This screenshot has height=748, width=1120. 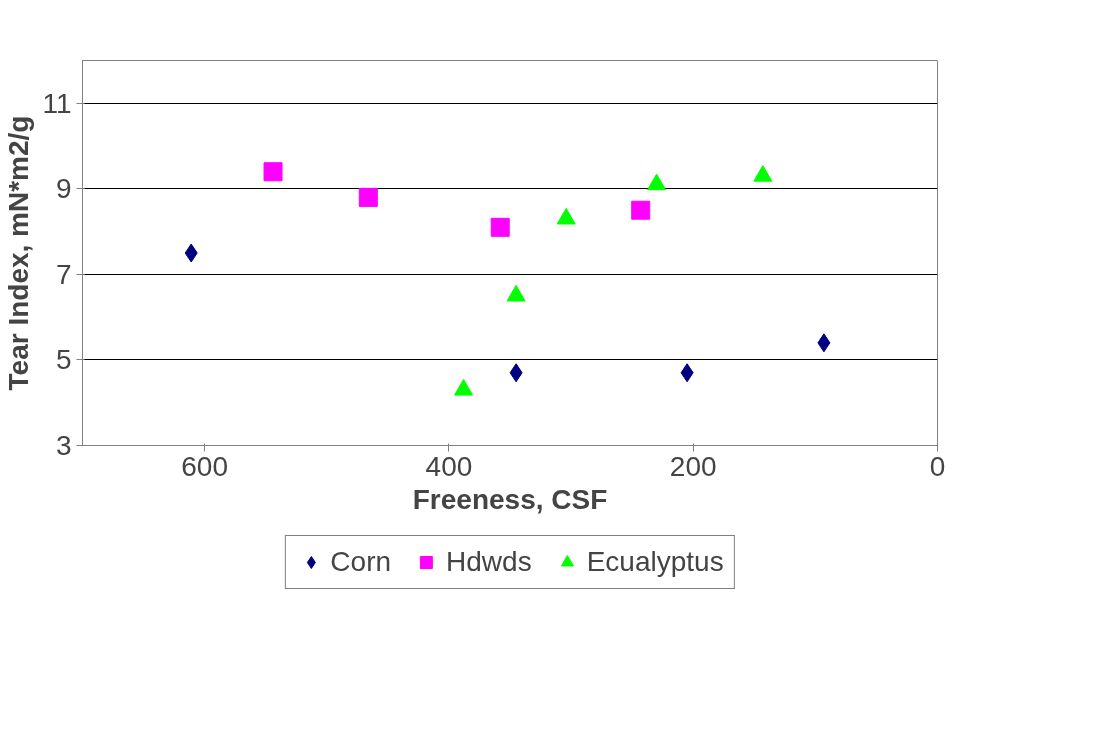 What do you see at coordinates (63, 189) in the screenshot?
I see `y-tick-label: 9` at bounding box center [63, 189].